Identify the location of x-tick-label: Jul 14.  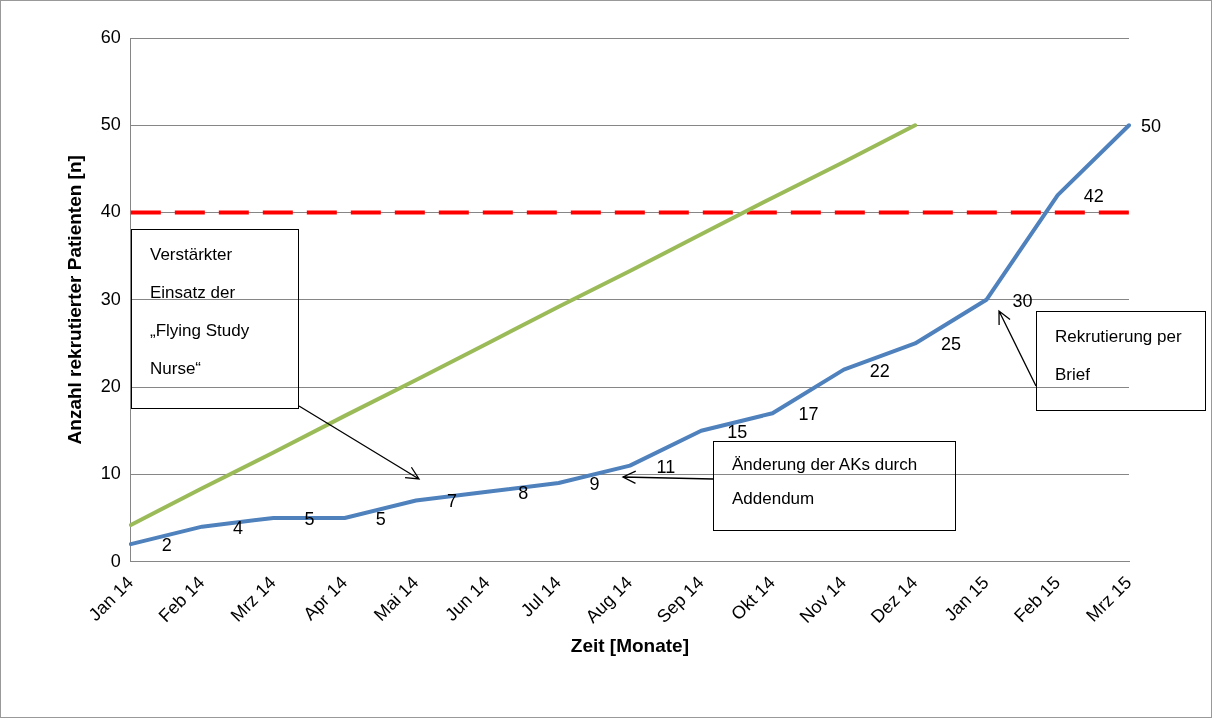
(540, 596).